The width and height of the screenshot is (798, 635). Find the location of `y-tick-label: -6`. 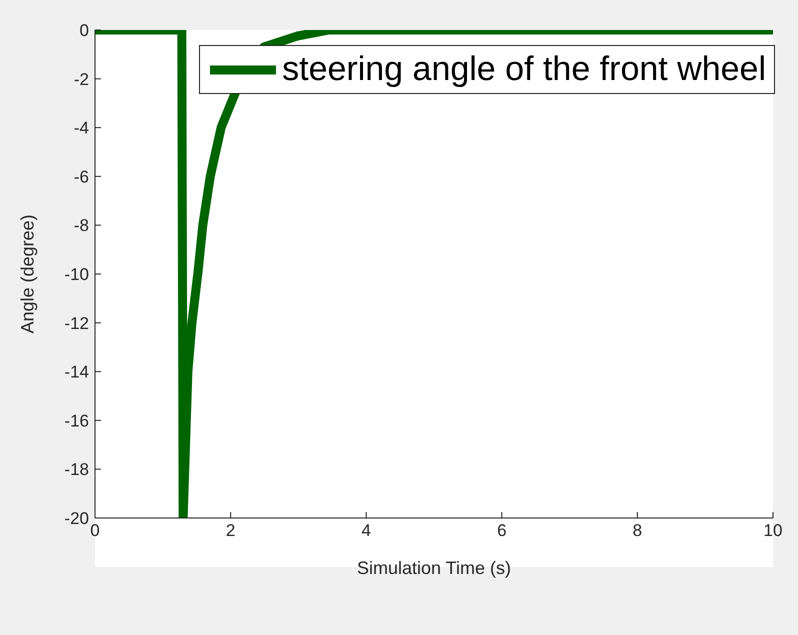

y-tick-label: -6 is located at coordinates (81, 176).